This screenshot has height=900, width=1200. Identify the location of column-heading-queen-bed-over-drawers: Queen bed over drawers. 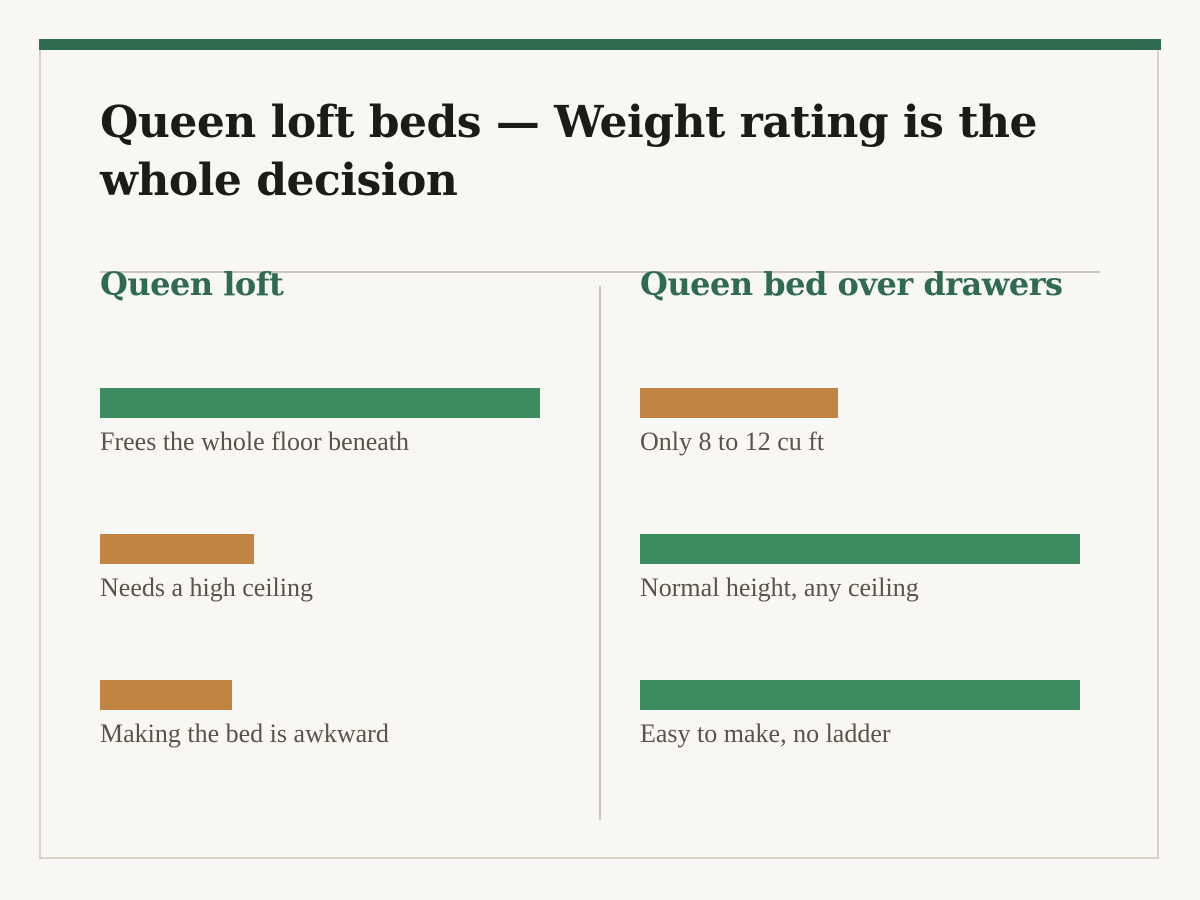
(851, 284).